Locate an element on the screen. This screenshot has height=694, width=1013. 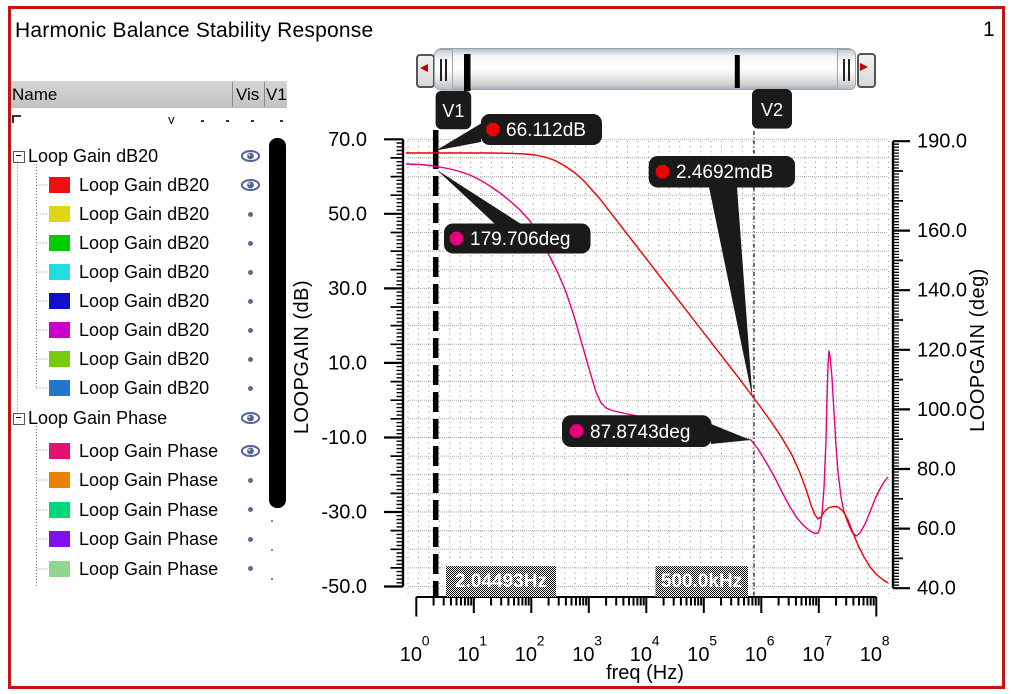
svg-text: 60.0 is located at coordinates (936, 529).